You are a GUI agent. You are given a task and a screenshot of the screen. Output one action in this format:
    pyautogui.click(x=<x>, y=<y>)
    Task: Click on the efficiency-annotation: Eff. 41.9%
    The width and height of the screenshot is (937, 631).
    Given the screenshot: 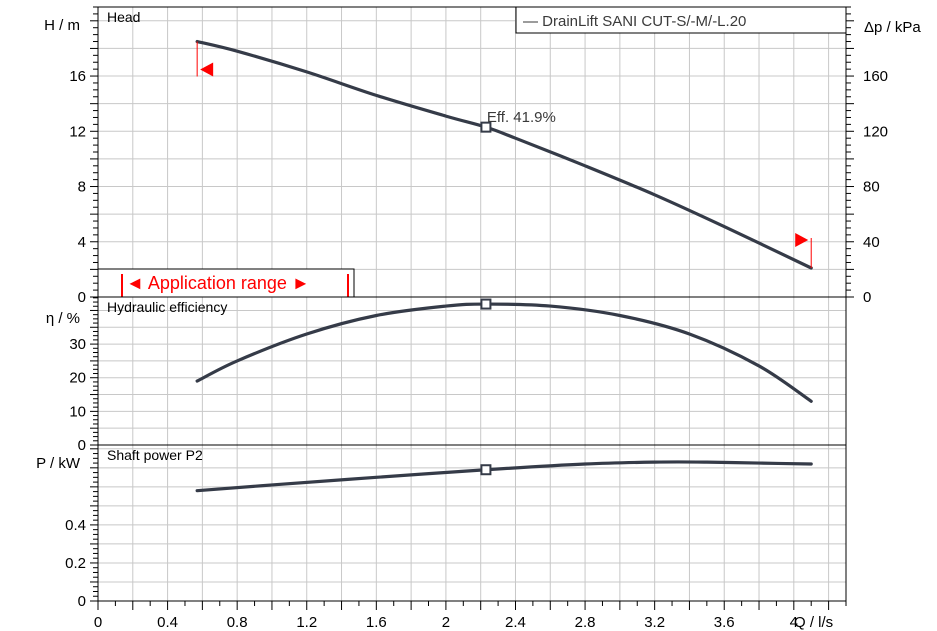 What is the action you would take?
    pyautogui.click(x=521, y=117)
    